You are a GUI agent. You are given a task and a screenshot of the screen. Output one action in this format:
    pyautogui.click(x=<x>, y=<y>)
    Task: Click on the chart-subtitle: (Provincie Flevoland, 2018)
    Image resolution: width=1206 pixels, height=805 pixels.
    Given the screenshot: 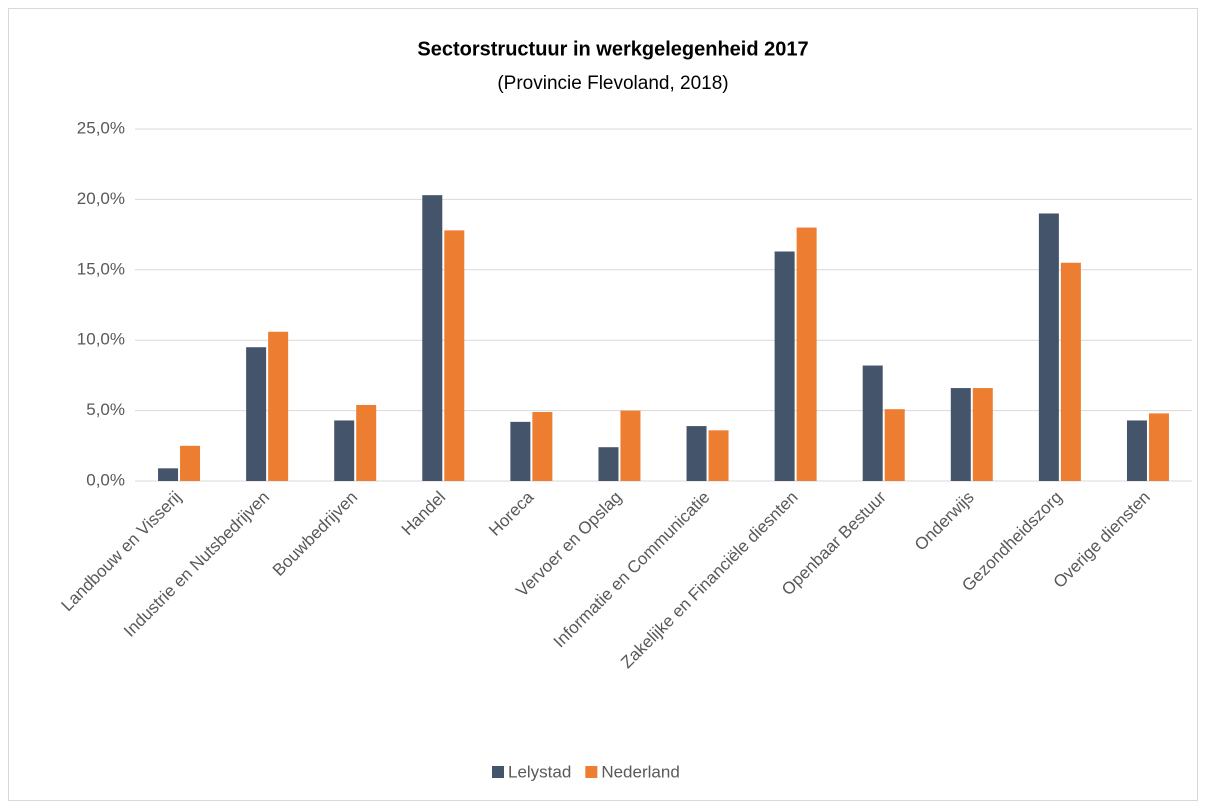 What is the action you would take?
    pyautogui.click(x=612, y=83)
    